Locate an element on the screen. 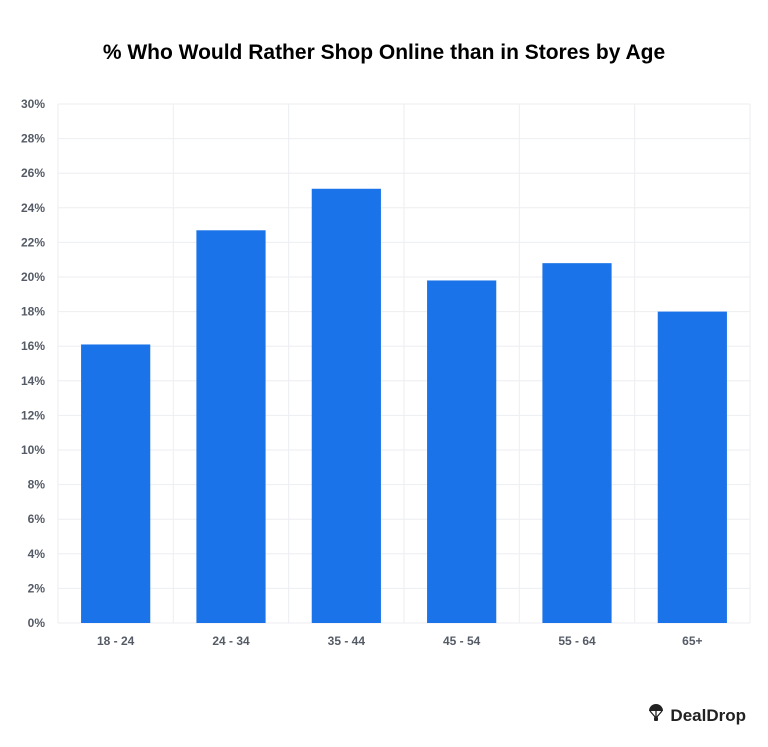  y-tick-label: 6% is located at coordinates (37, 519).